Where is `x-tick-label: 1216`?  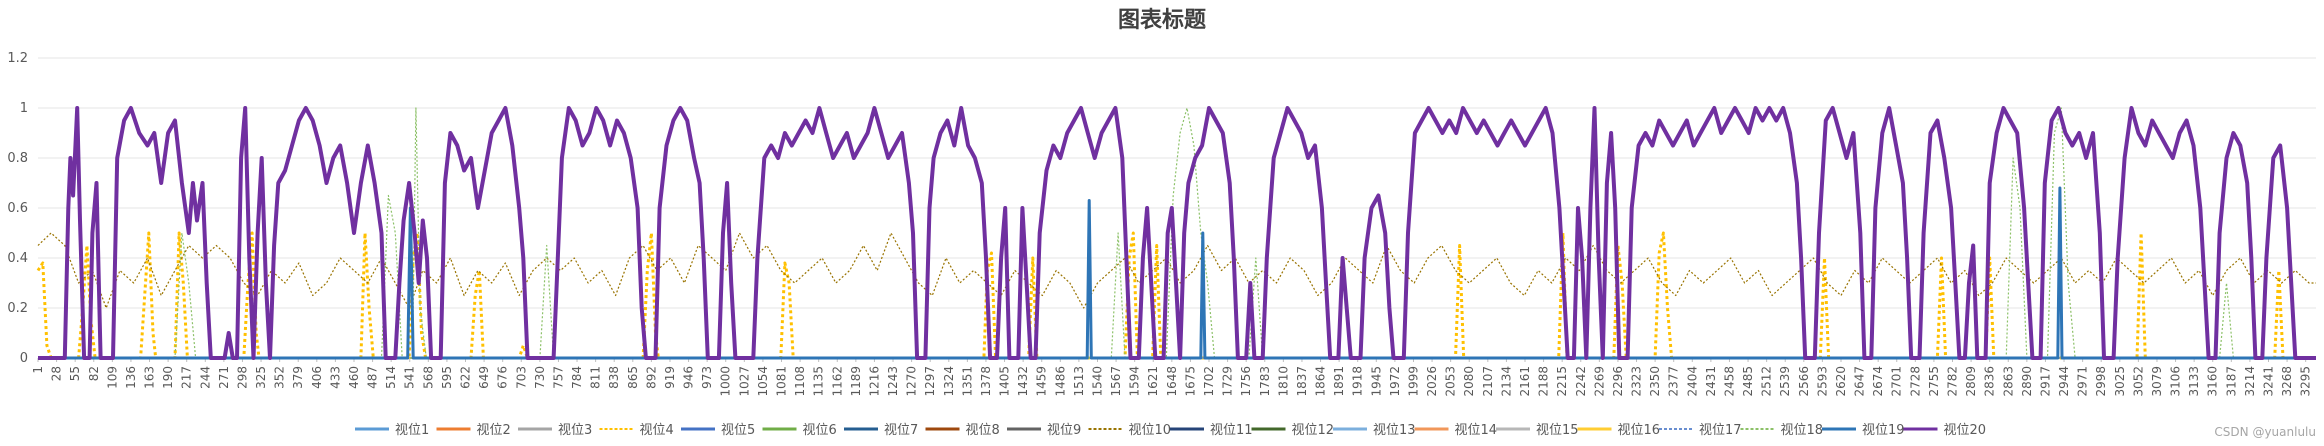 x-tick-label: 1216 is located at coordinates (874, 381).